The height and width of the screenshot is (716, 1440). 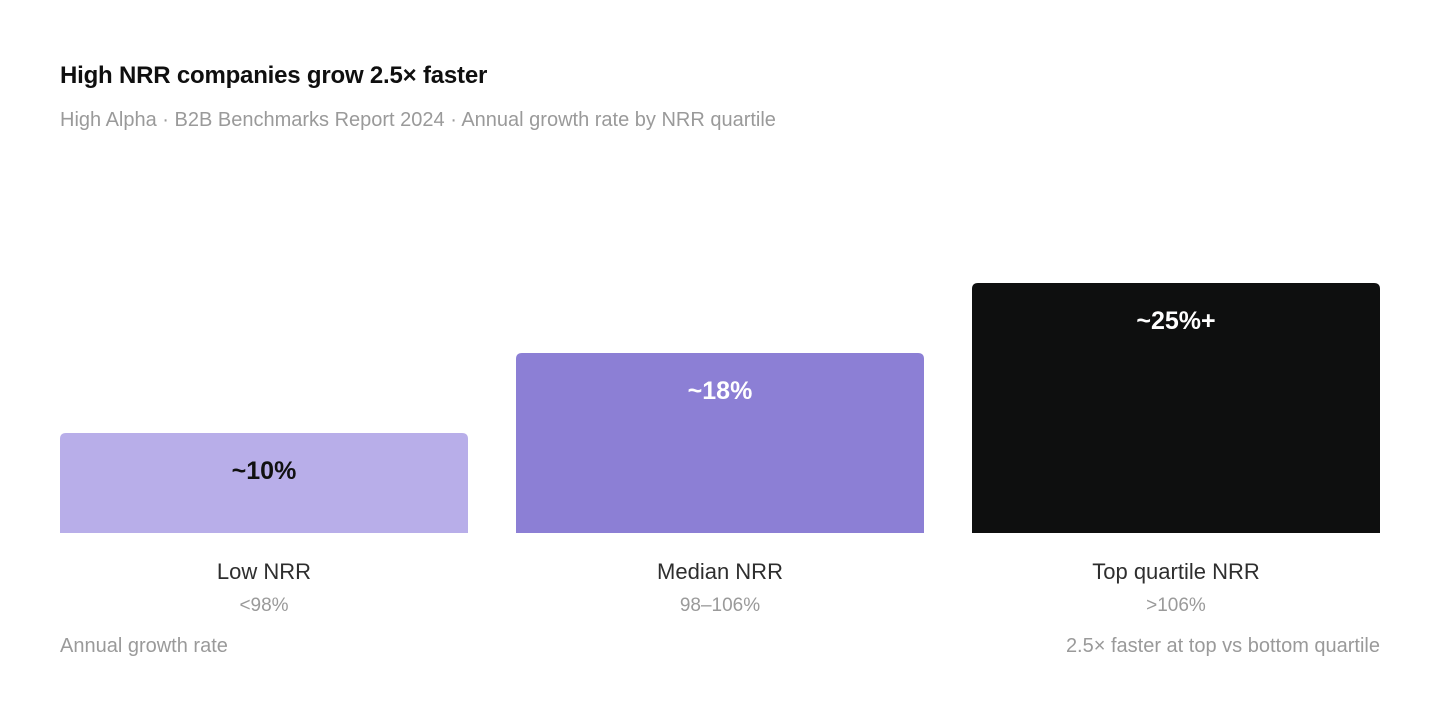 What do you see at coordinates (274, 75) in the screenshot?
I see `chart-title: High NRR companies grow 2.5× faster` at bounding box center [274, 75].